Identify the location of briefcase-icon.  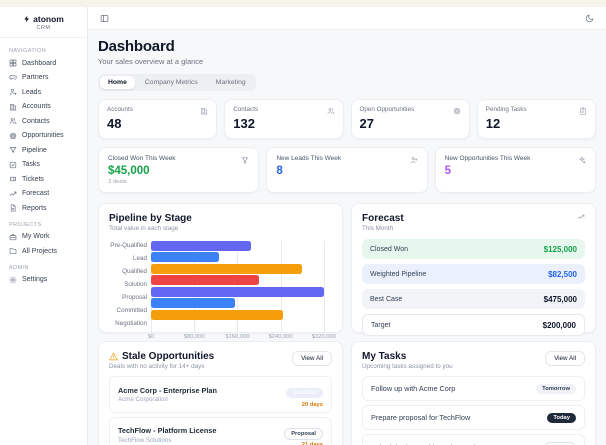
(13, 236).